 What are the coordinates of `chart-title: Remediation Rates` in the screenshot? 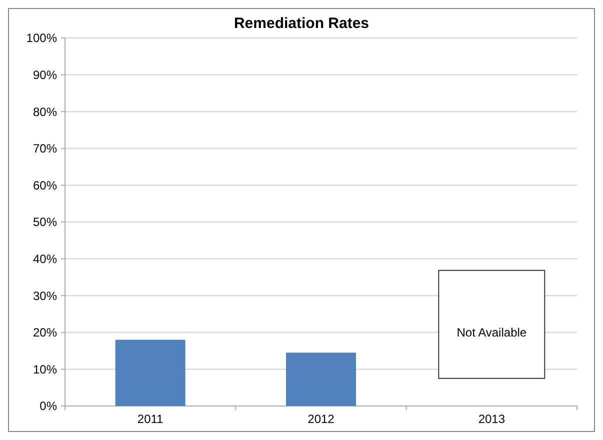 It's located at (302, 23).